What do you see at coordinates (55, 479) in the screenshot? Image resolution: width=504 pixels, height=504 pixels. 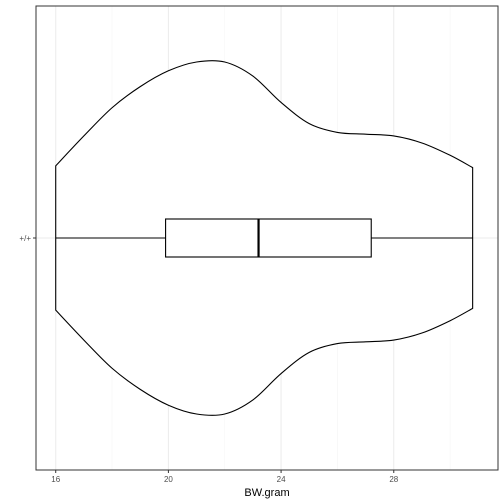 I see `x-tick-label: 16` at bounding box center [55, 479].